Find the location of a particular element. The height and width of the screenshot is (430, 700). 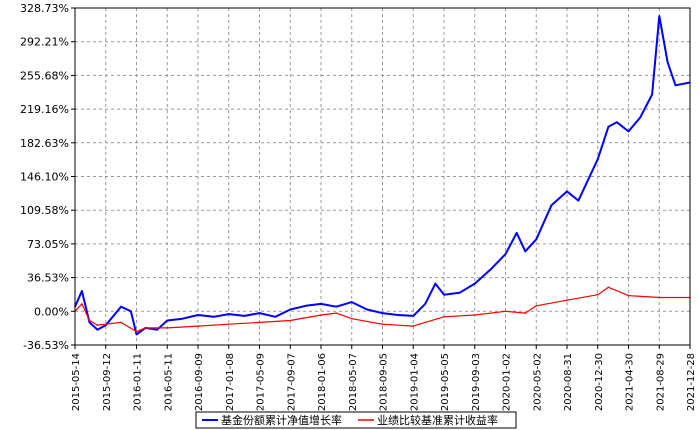

x-tick-label: 2020-05-02 is located at coordinates (537, 382).